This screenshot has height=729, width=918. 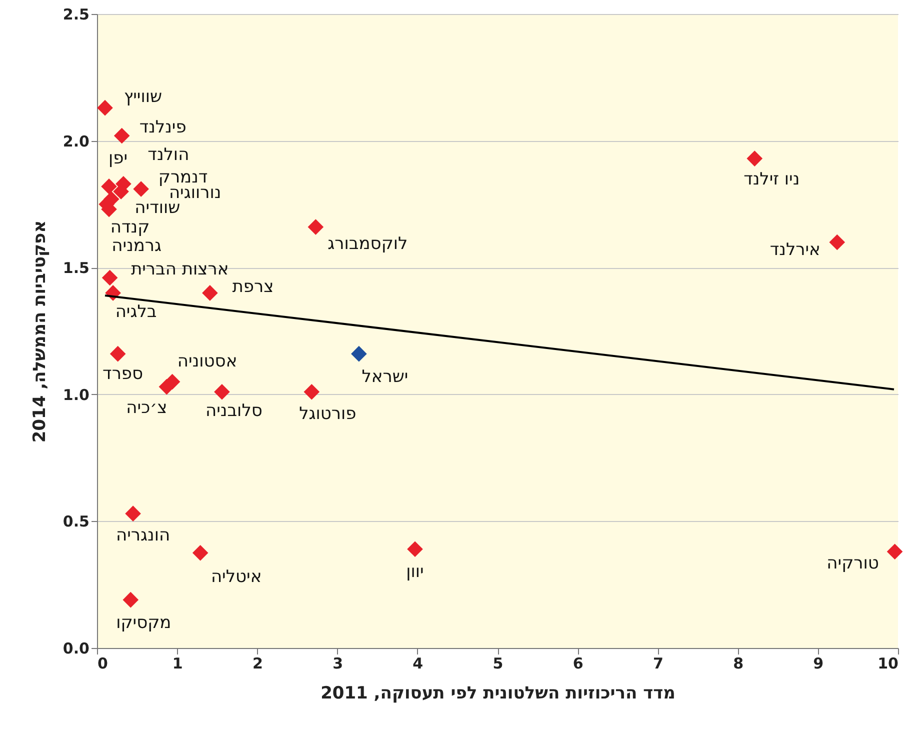 What do you see at coordinates (415, 572) in the screenshot?
I see `annotation: יוון` at bounding box center [415, 572].